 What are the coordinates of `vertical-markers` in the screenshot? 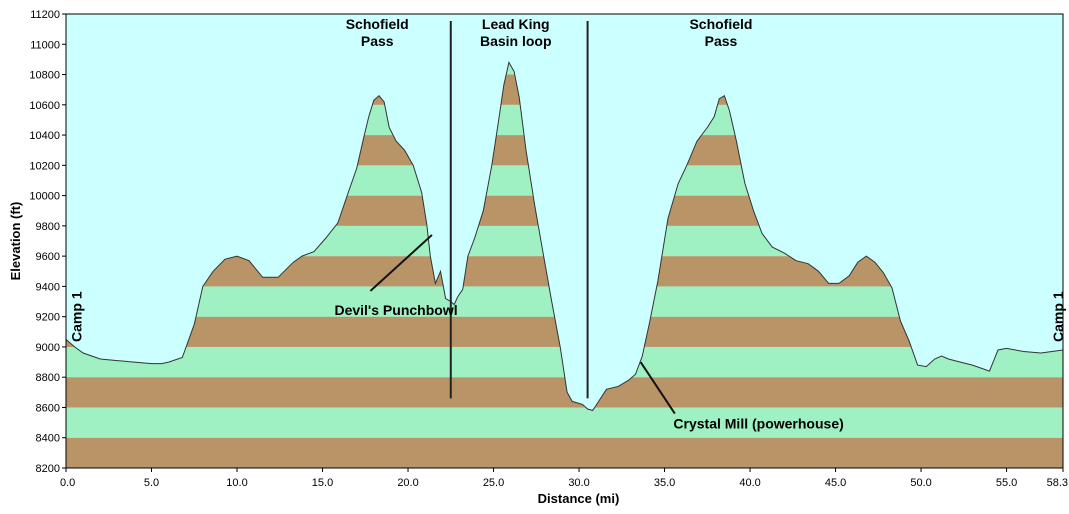 It's located at (519, 210).